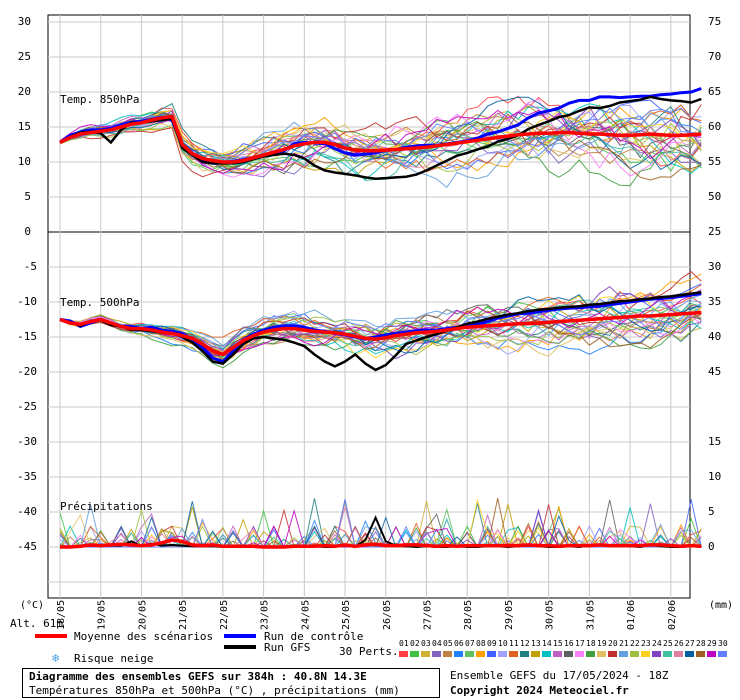 The height and width of the screenshot is (700, 740). I want to click on member-code: 02, so click(415, 643).